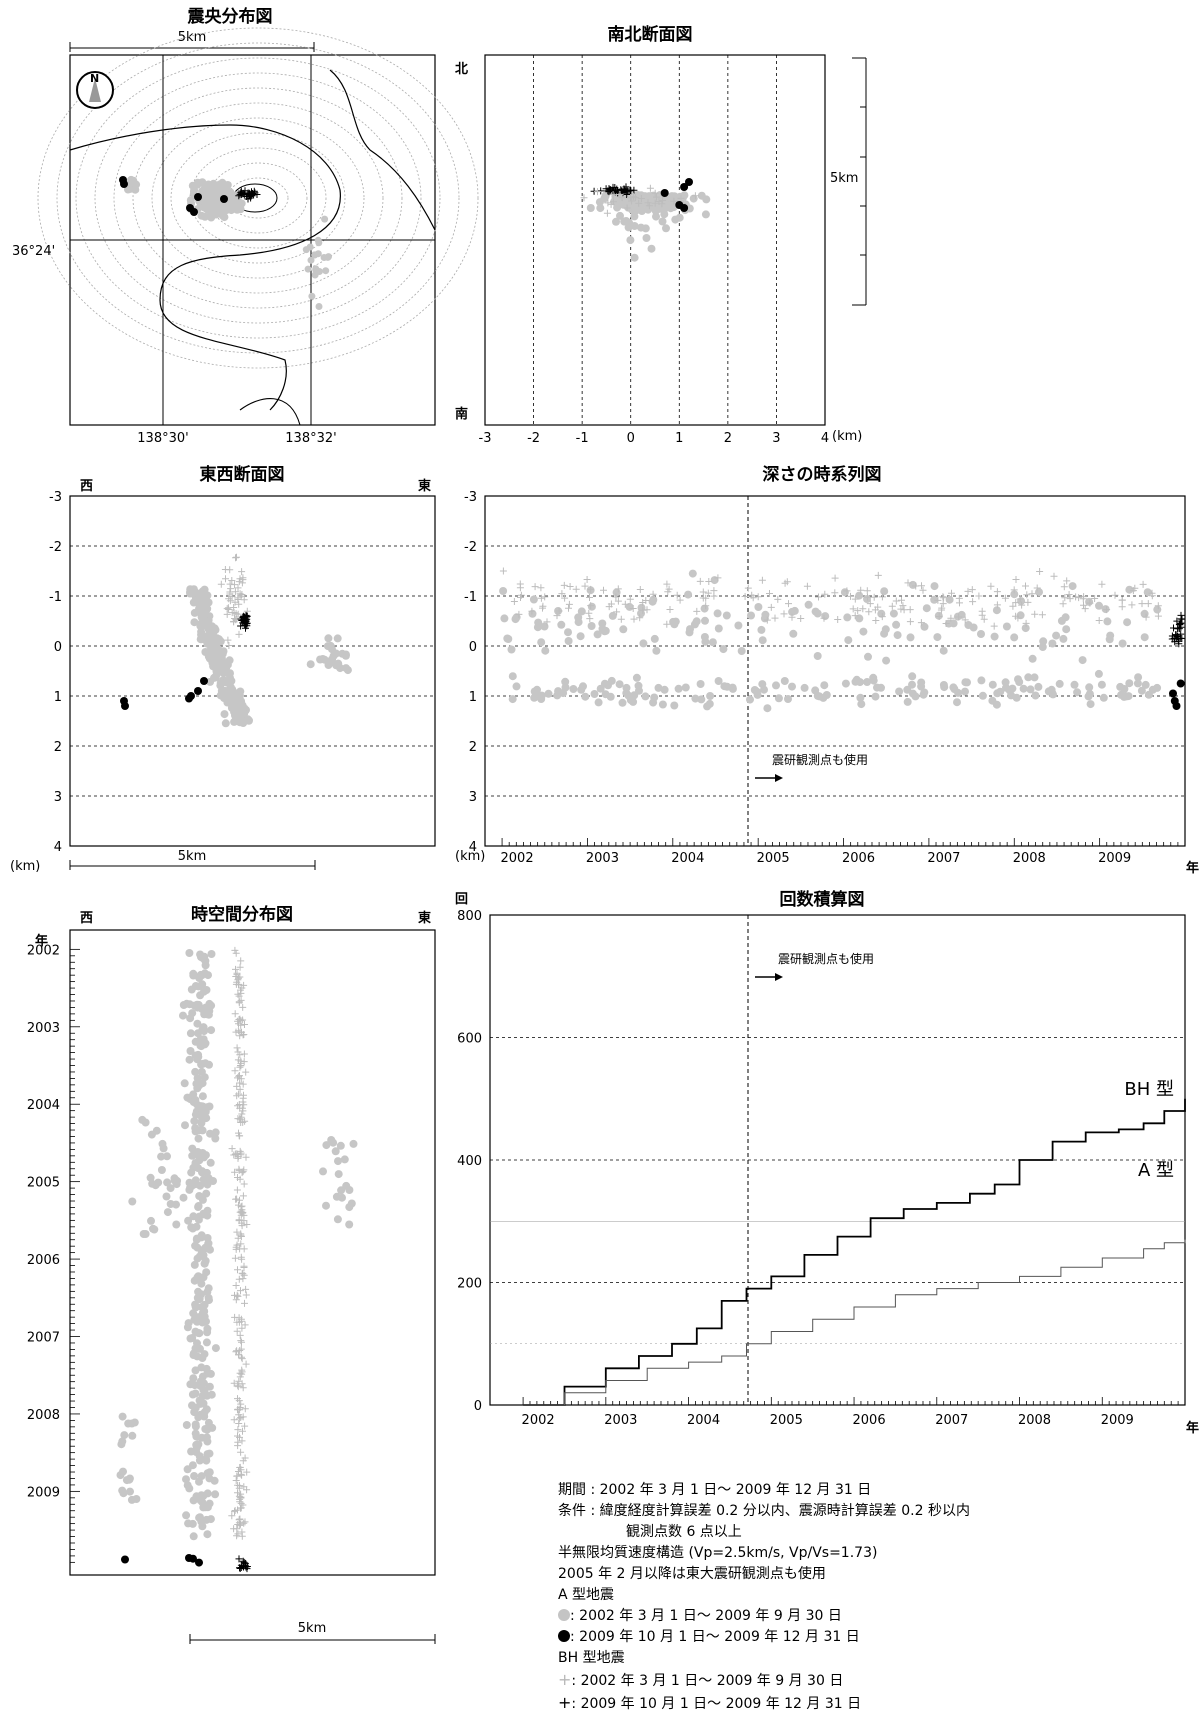 This screenshot has width=1200, height=1715. I want to click on ns-x-tick-label: -2, so click(533, 438).